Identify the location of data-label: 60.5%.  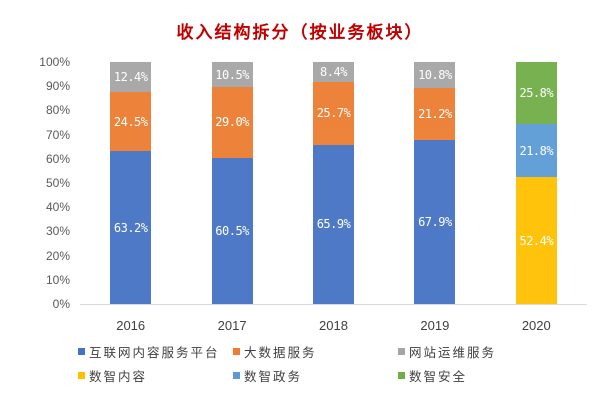
(232, 230).